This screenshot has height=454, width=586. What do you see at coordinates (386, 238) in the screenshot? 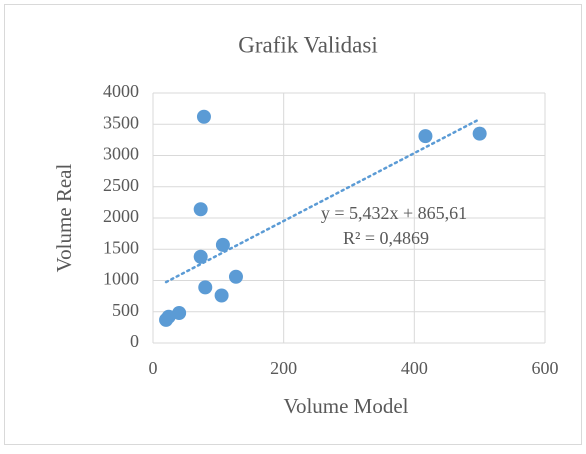
I see `trendline-r2: R² = 0,4869` at bounding box center [386, 238].